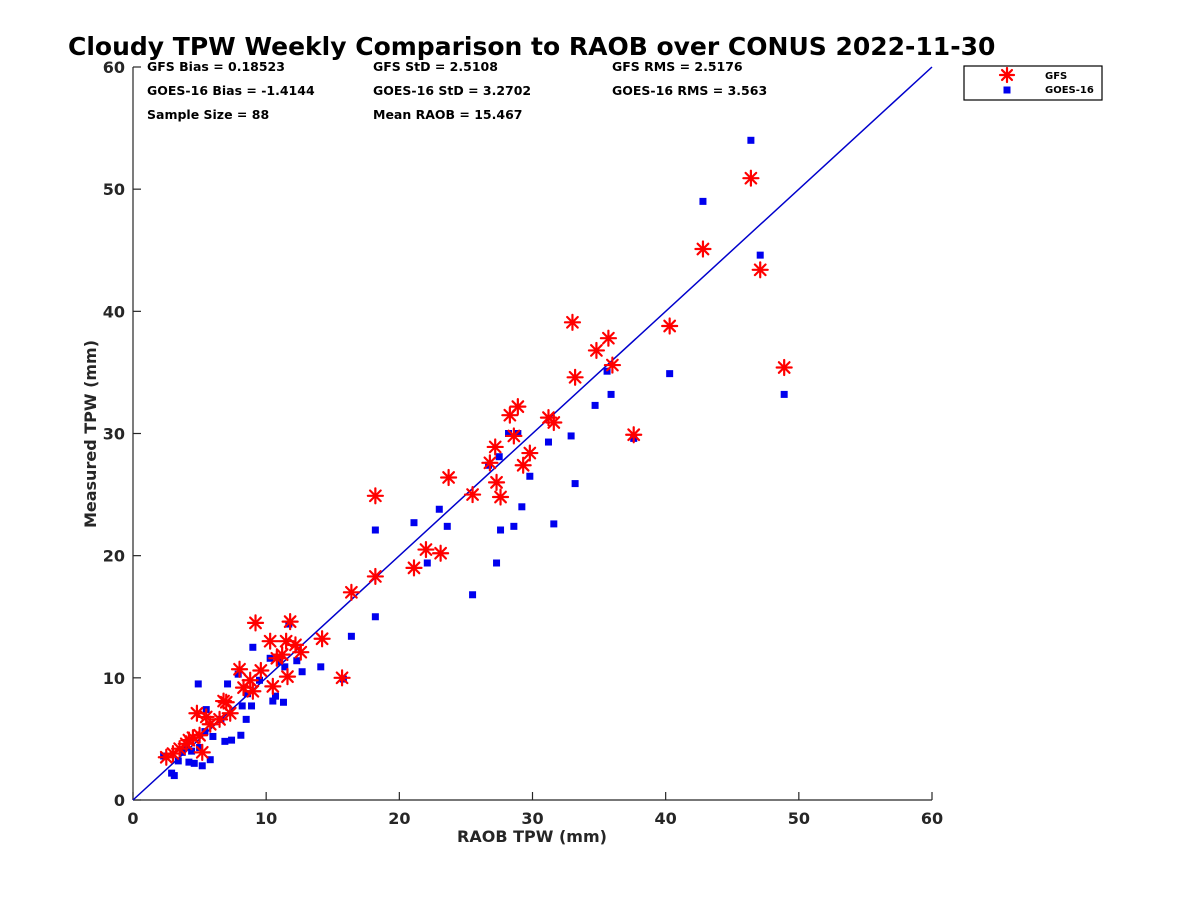  I want to click on goes-std-text: GOES-16 StD = 3.2702, so click(452, 90).